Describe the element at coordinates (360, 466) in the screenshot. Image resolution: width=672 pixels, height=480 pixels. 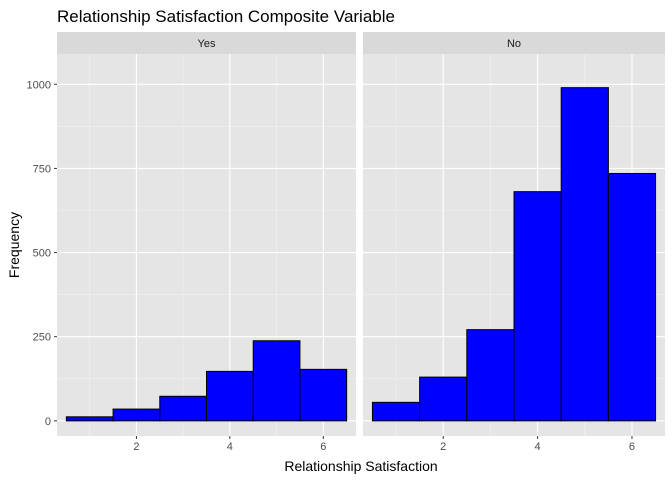
I see `x-axis-title: Relationship Satisfaction` at that location.